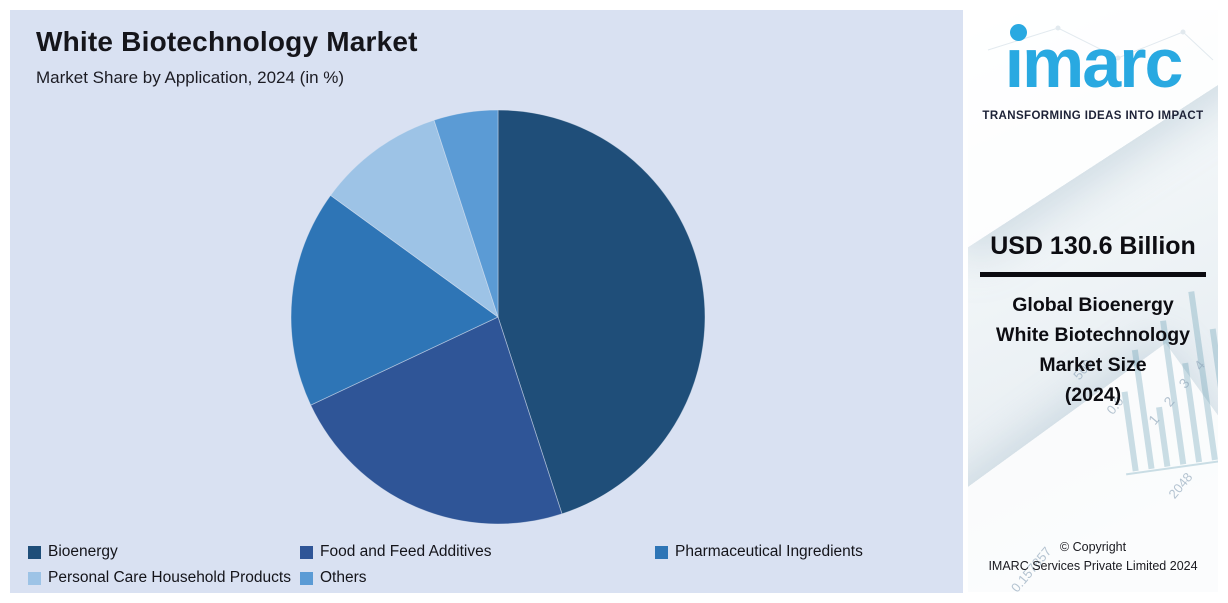  I want to click on caption-line: Global Bioenergy, so click(1093, 305).